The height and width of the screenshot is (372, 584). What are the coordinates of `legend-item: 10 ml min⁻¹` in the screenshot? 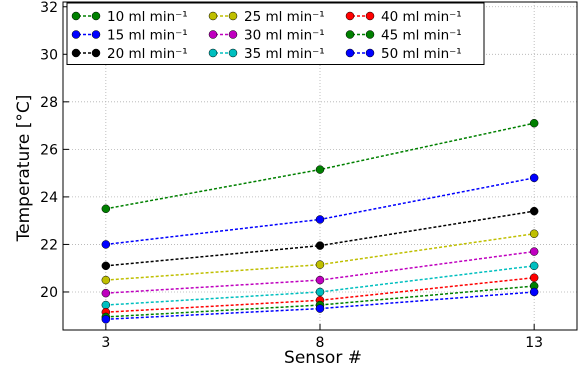 It's located at (129, 17).